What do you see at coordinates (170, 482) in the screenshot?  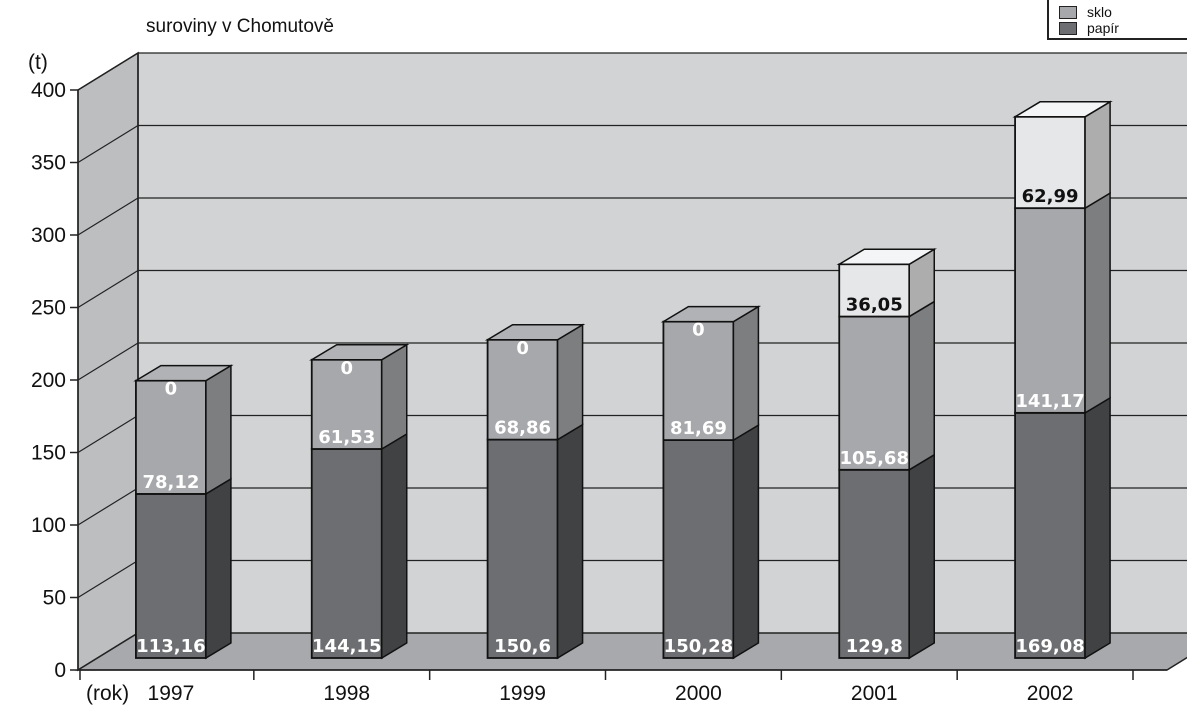 I see `data-label: 78,12` at bounding box center [170, 482].